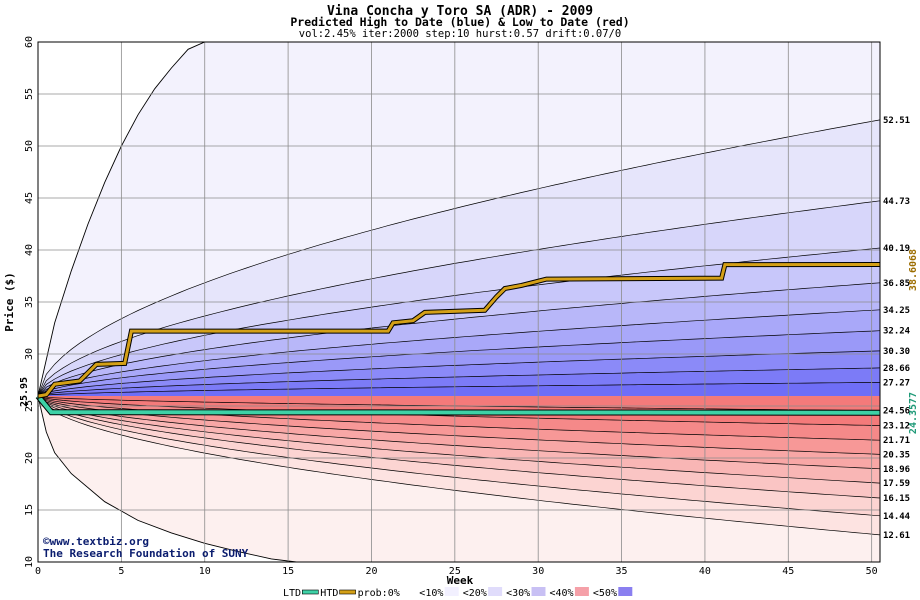 The image size is (920, 600). I want to click on right-level-label: 32.24, so click(897, 332).